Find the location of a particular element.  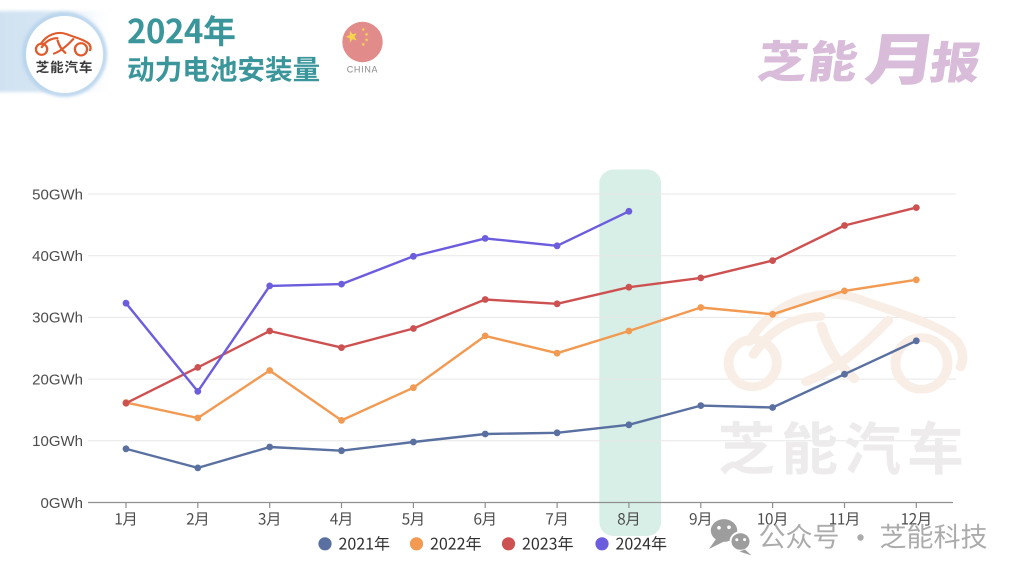

svg-text: 20GWh is located at coordinates (57, 379).